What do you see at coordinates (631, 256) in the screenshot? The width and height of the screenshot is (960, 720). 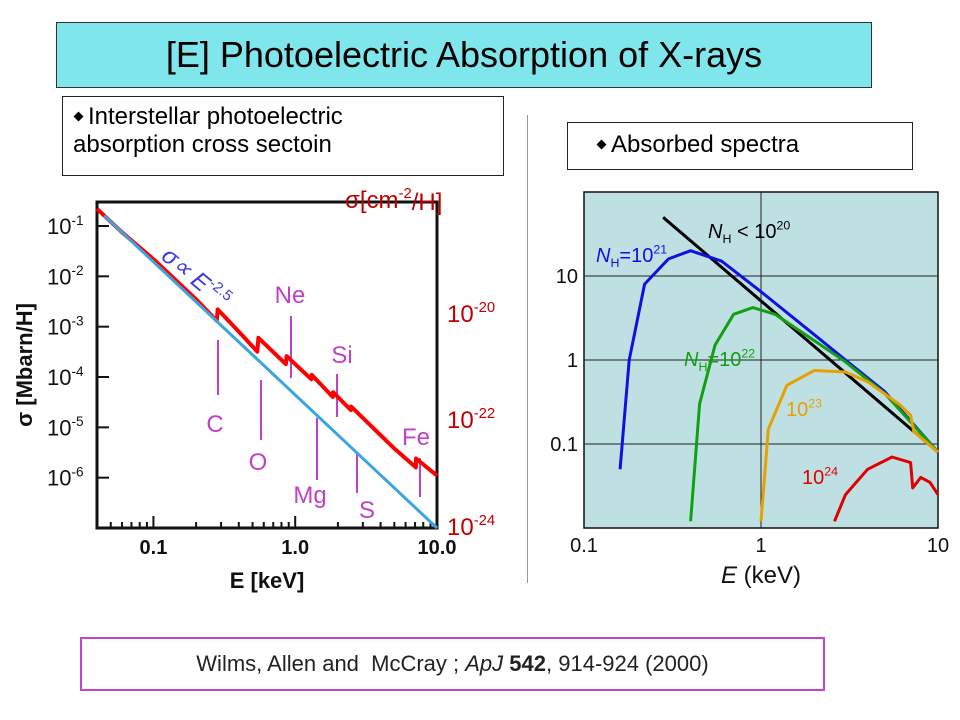 I see `spectrum-label-2: NH=1021` at bounding box center [631, 256].